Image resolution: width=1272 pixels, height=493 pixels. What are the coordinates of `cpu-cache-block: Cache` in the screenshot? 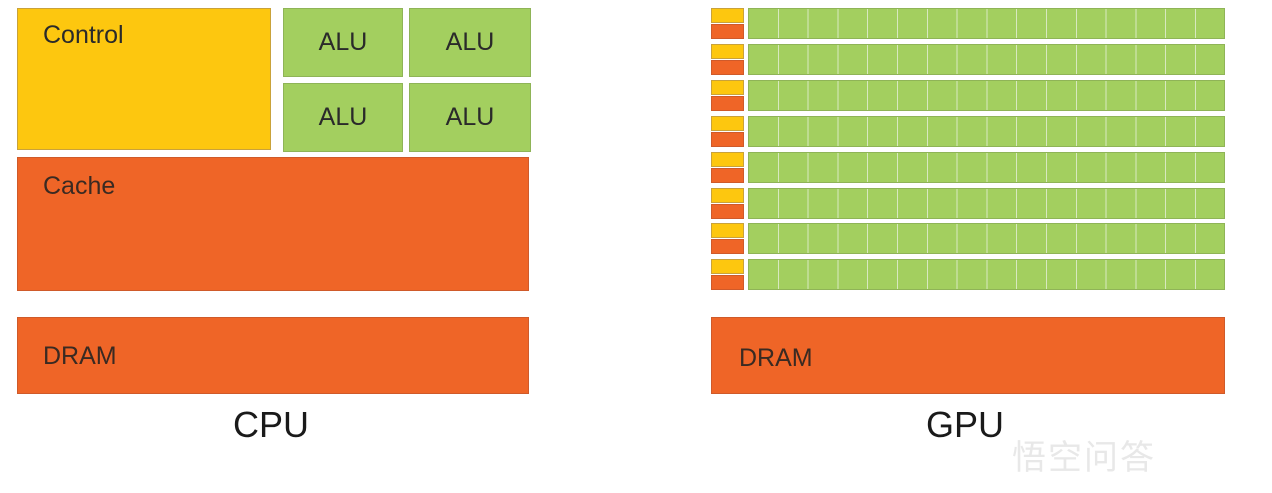 It's located at (273, 224).